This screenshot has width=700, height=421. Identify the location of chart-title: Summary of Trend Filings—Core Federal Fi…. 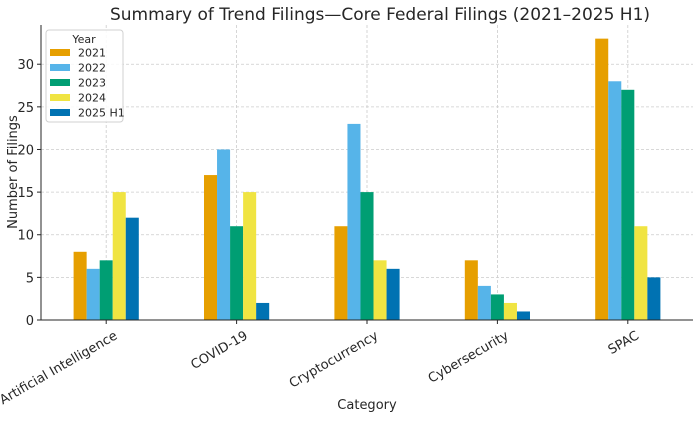
(380, 15).